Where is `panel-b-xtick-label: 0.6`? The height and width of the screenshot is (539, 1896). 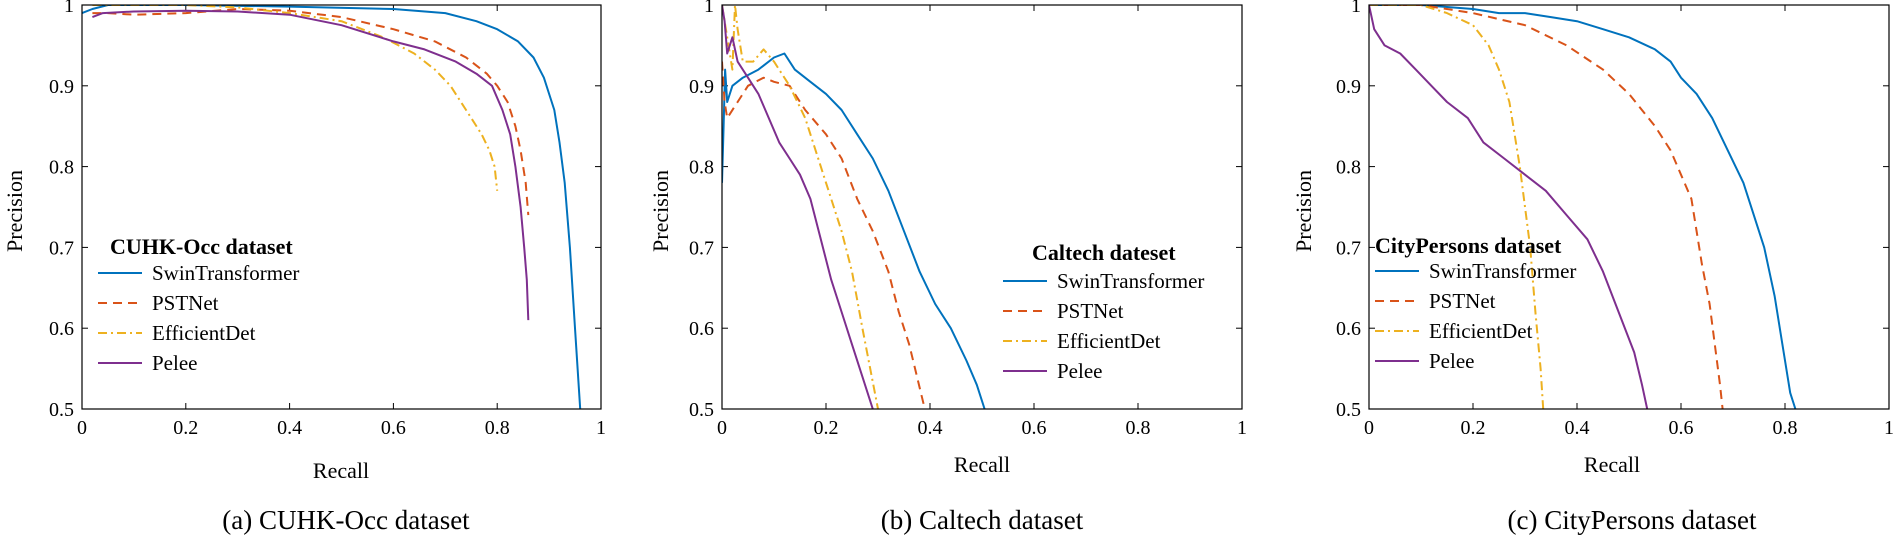 panel-b-xtick-label: 0.6 is located at coordinates (1034, 428).